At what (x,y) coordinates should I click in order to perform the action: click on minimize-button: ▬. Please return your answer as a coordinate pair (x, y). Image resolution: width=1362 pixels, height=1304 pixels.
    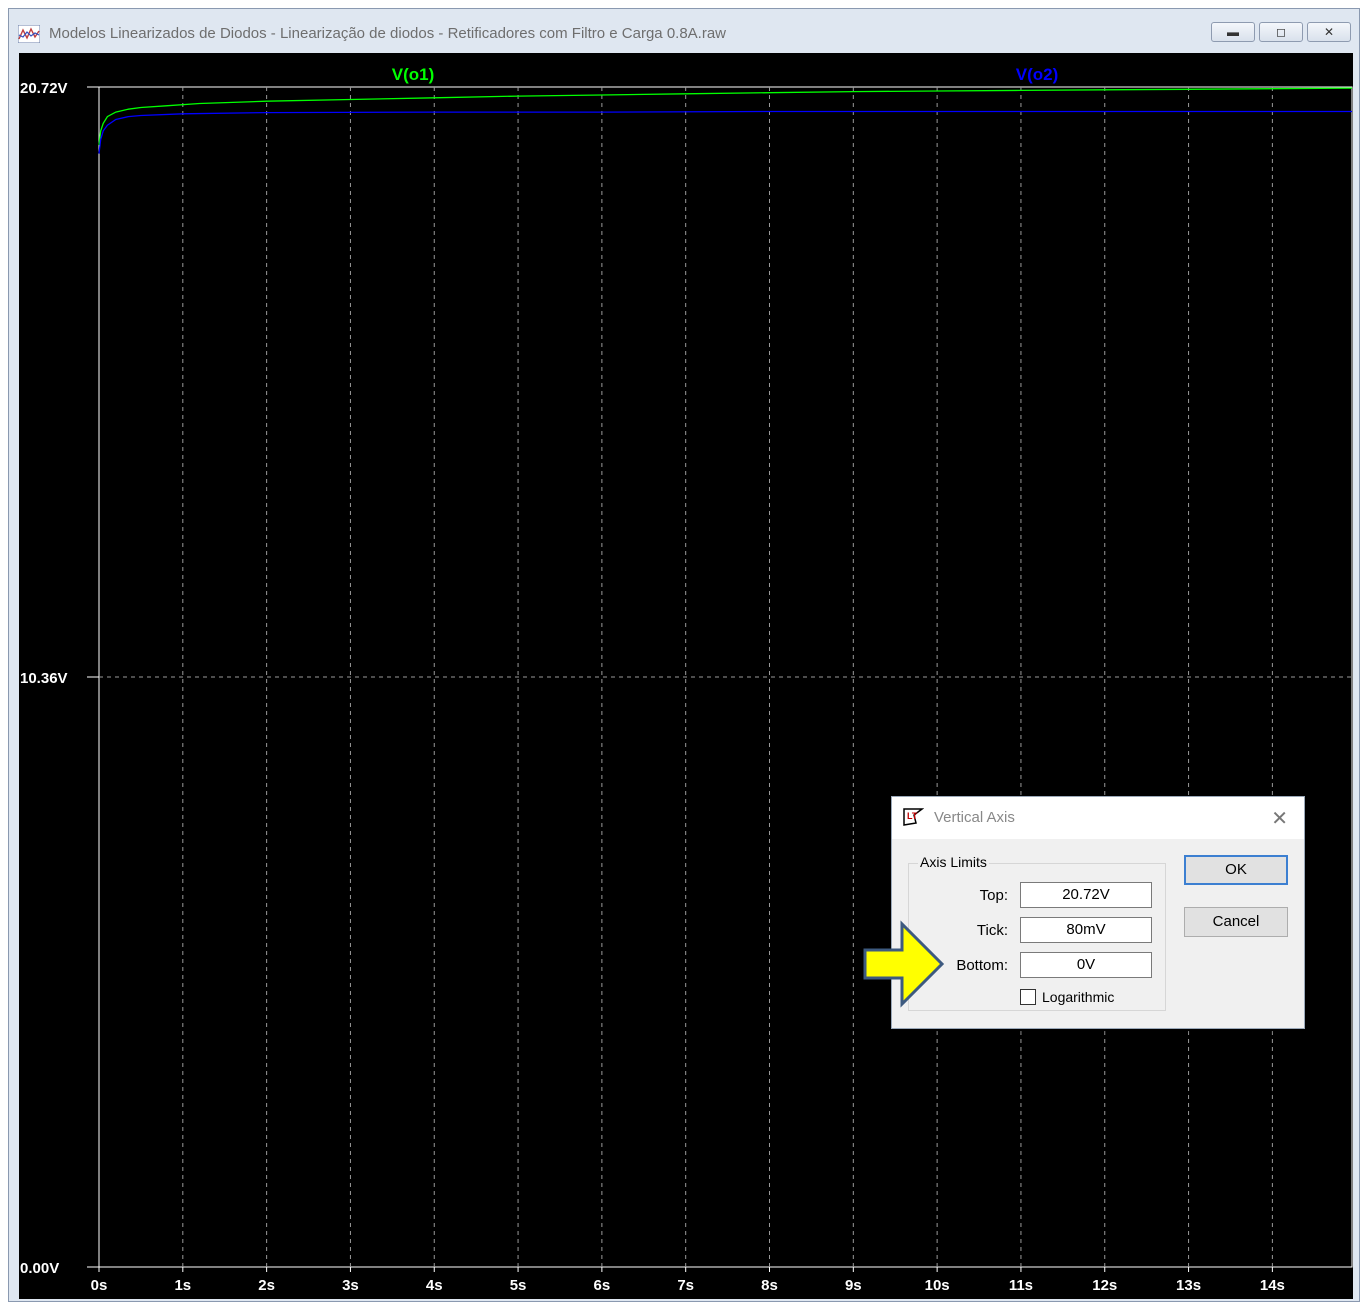
    Looking at the image, I should click on (1233, 32).